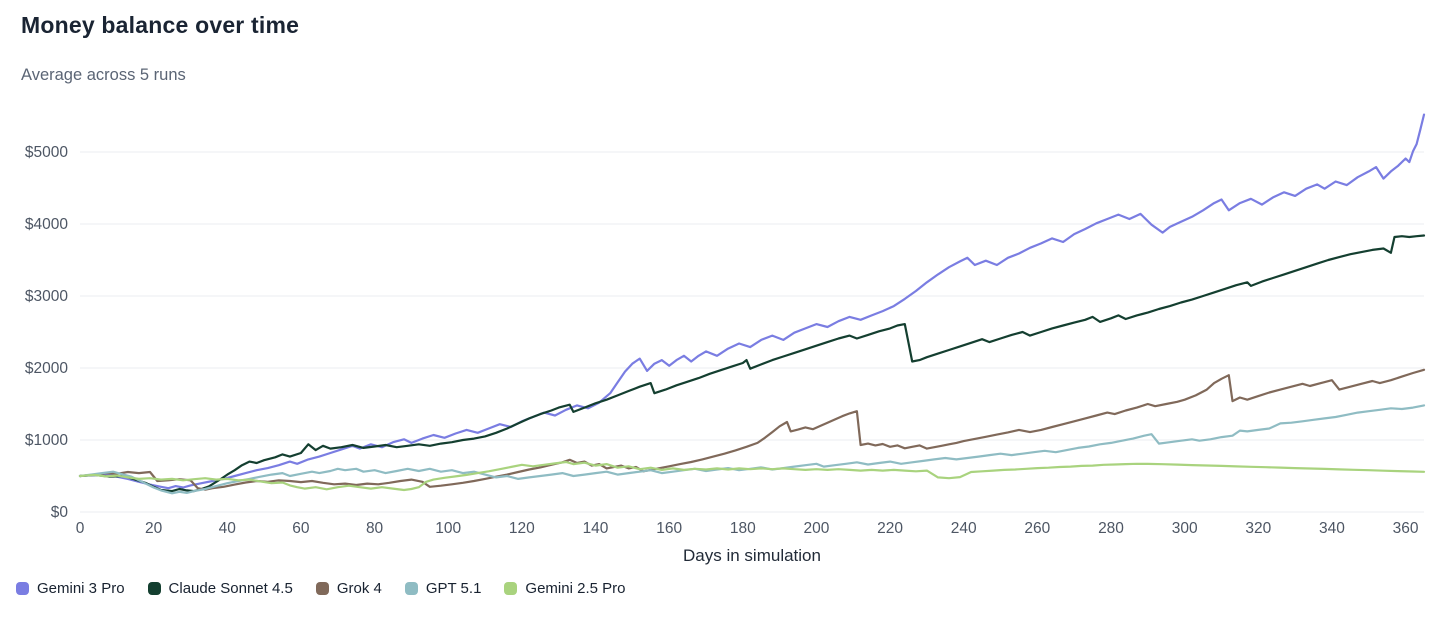 This screenshot has height=621, width=1456. I want to click on legend-item-gemini-2-5-pro: Gemini 2.5 Pro, so click(564, 588).